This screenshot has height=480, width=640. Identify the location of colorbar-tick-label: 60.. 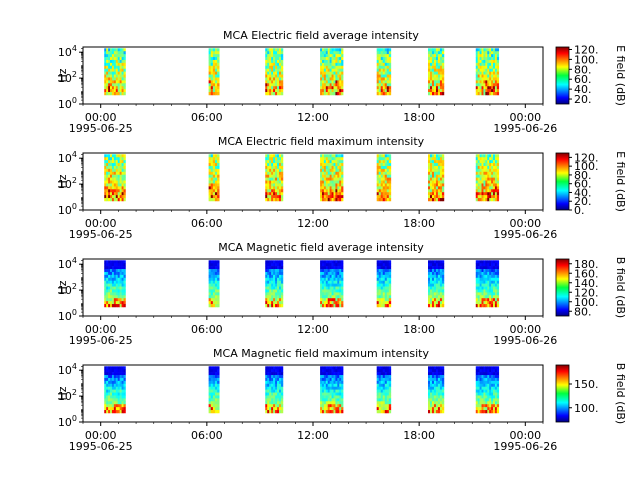
(583, 79).